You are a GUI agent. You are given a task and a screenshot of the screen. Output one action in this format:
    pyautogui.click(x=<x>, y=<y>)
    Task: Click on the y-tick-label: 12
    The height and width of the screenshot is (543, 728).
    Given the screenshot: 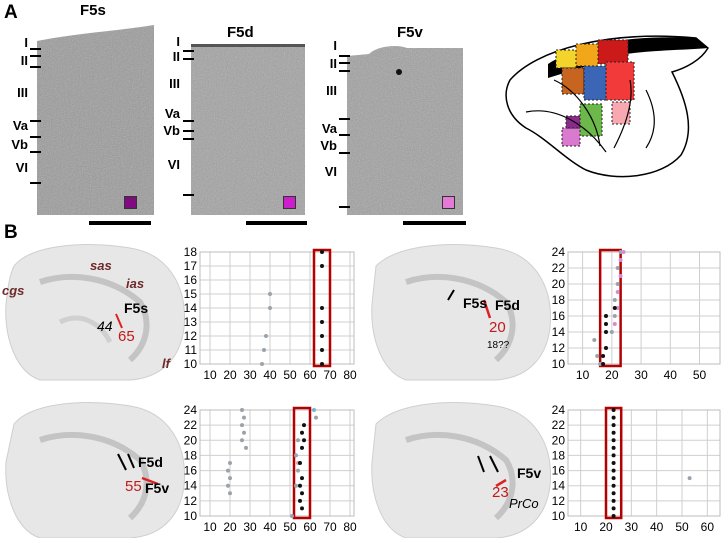 What is the action you would take?
    pyautogui.click(x=191, y=501)
    